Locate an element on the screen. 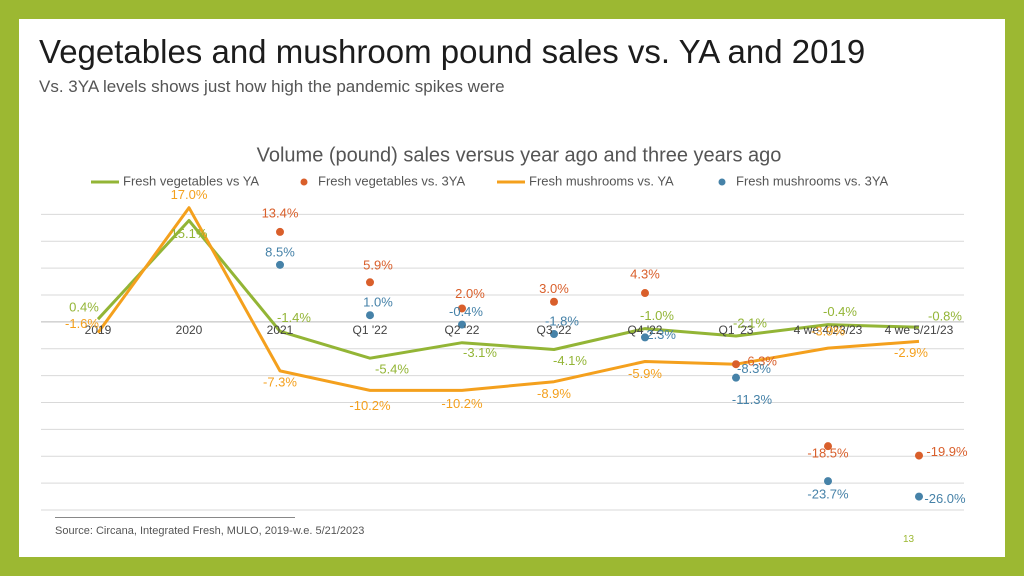 This screenshot has height=576, width=1024. data-label: -11.3% is located at coordinates (752, 399).